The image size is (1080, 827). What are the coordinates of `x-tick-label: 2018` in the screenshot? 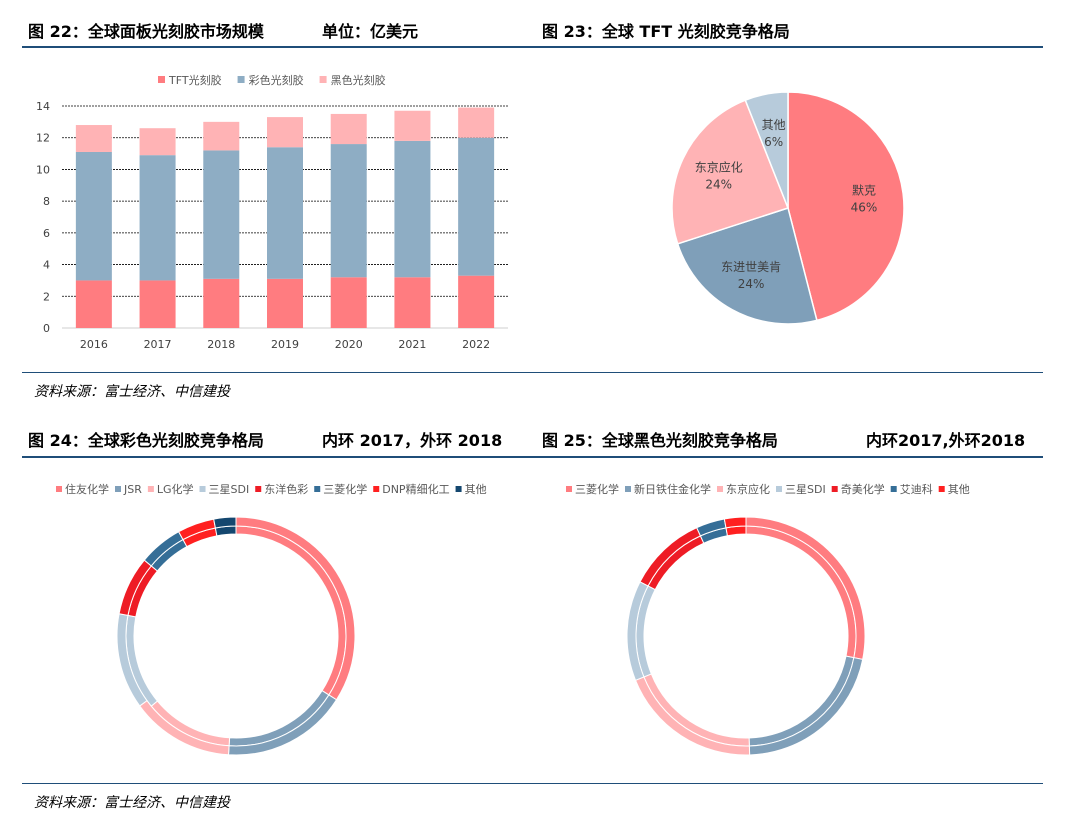 It's located at (221, 344).